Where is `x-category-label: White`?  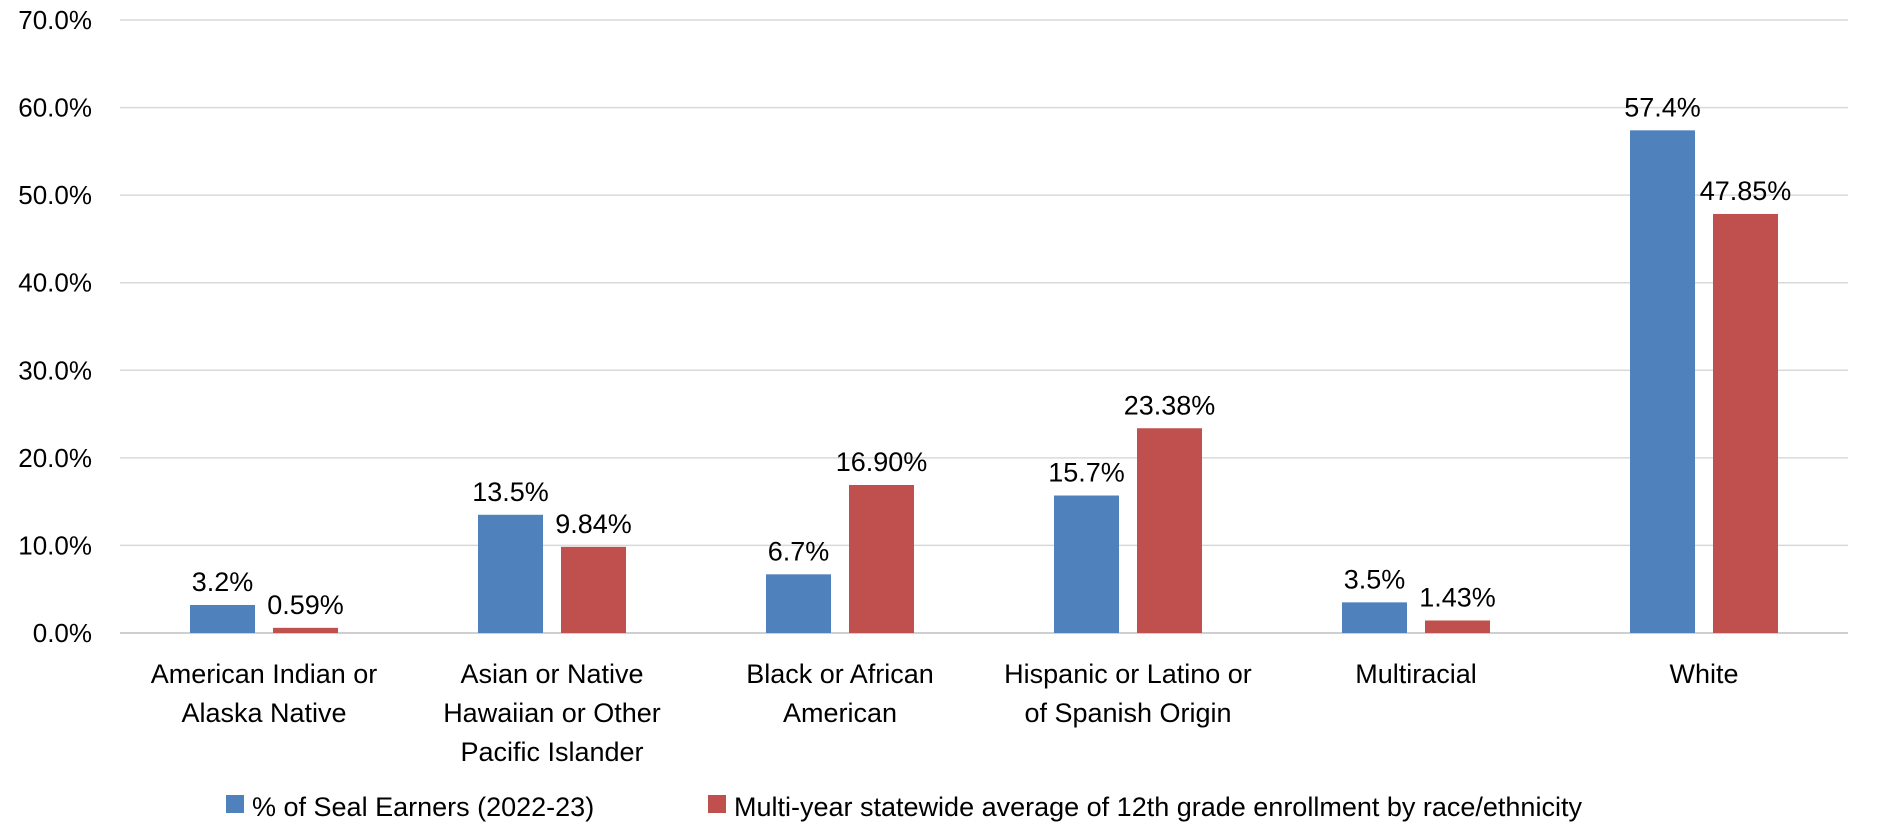 x-category-label: White is located at coordinates (1703, 674).